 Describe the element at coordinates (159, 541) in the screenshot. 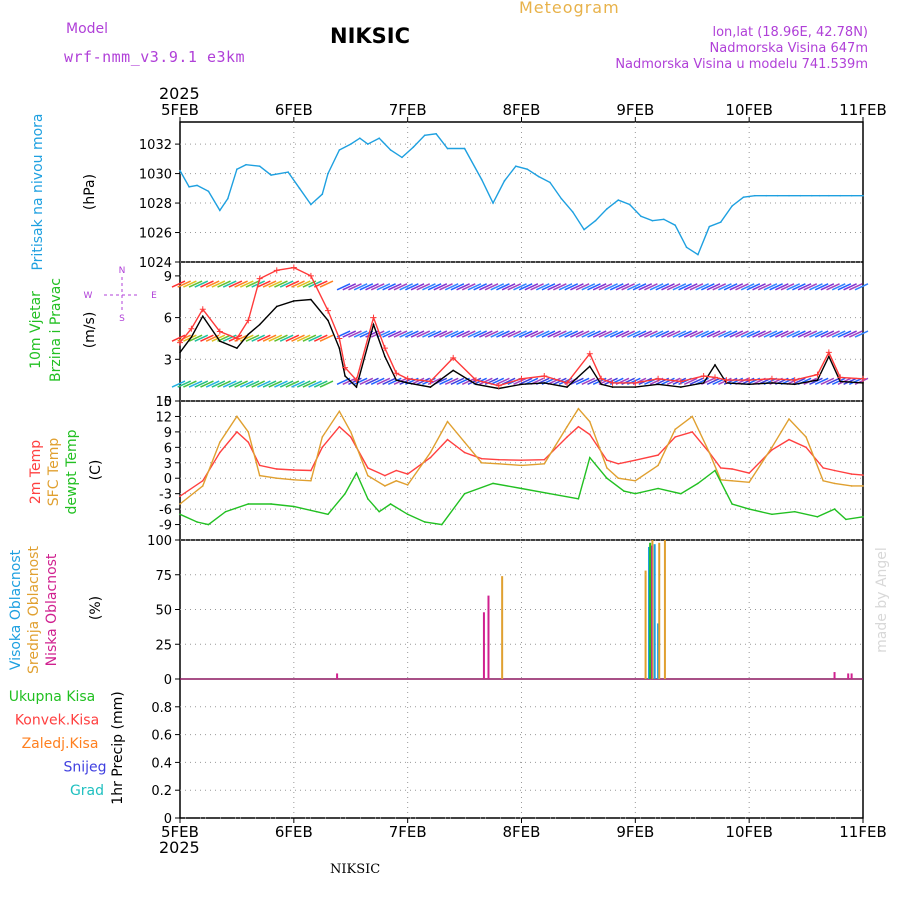

I see `y-tick-label: 100` at that location.